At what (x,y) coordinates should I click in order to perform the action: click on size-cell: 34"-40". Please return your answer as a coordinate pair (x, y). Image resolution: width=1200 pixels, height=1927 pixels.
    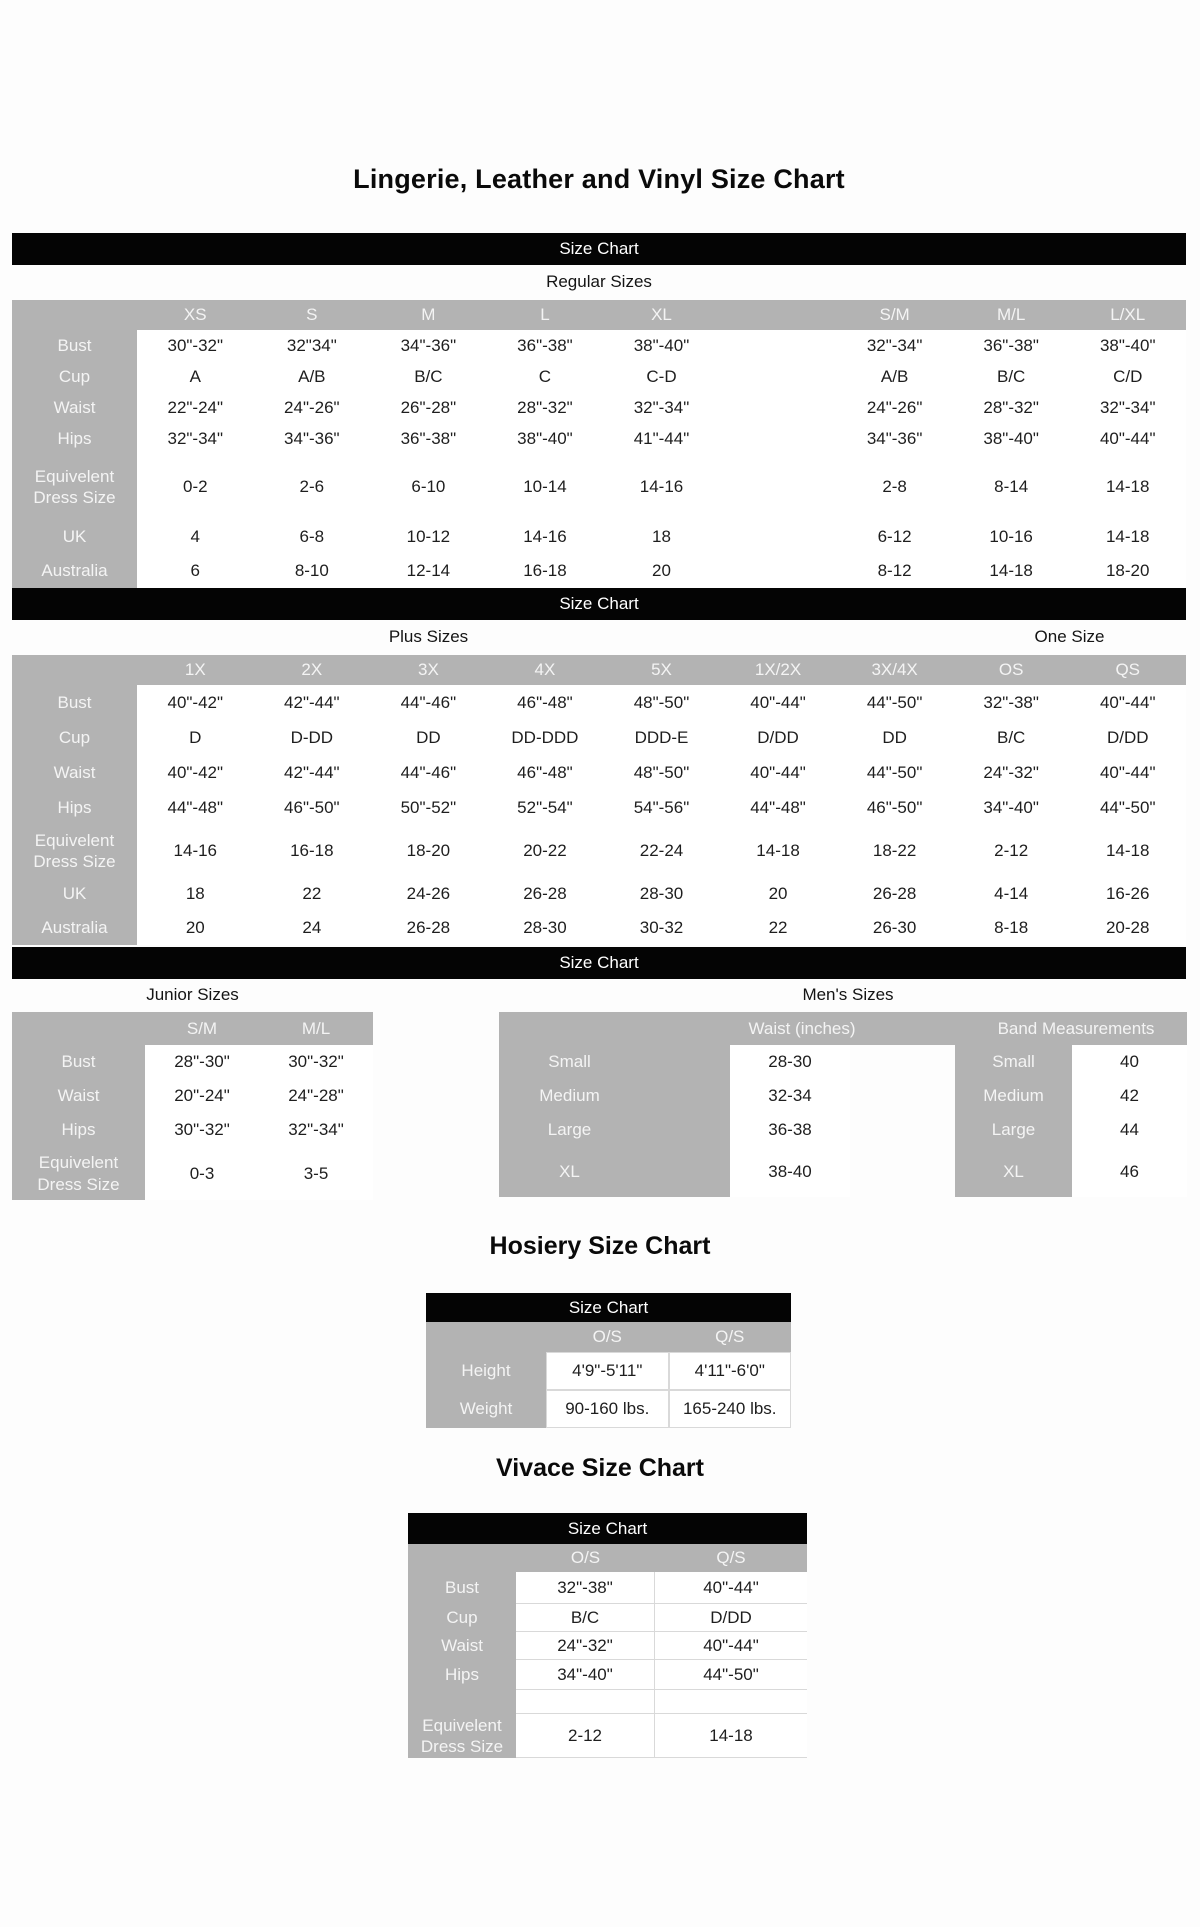
    Looking at the image, I should click on (1011, 807).